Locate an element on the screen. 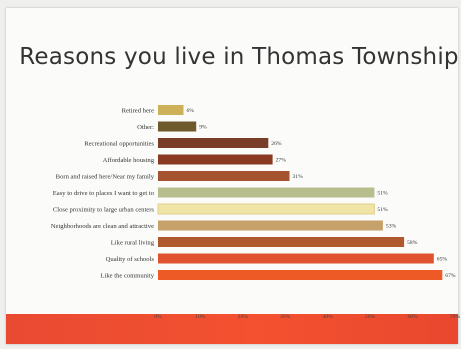  category-label: Close proximity to large urban centers is located at coordinates (104, 209).